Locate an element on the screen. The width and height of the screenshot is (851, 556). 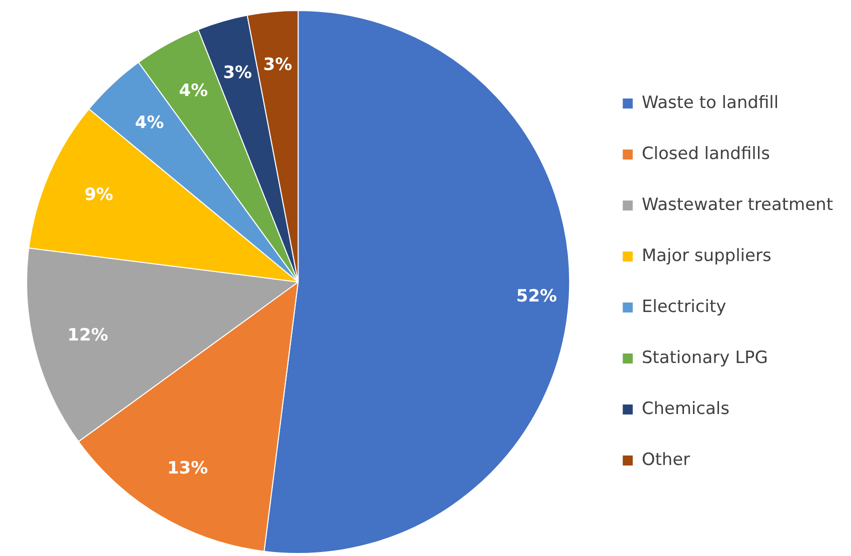
legend-label: Electricity is located at coordinates (684, 306).